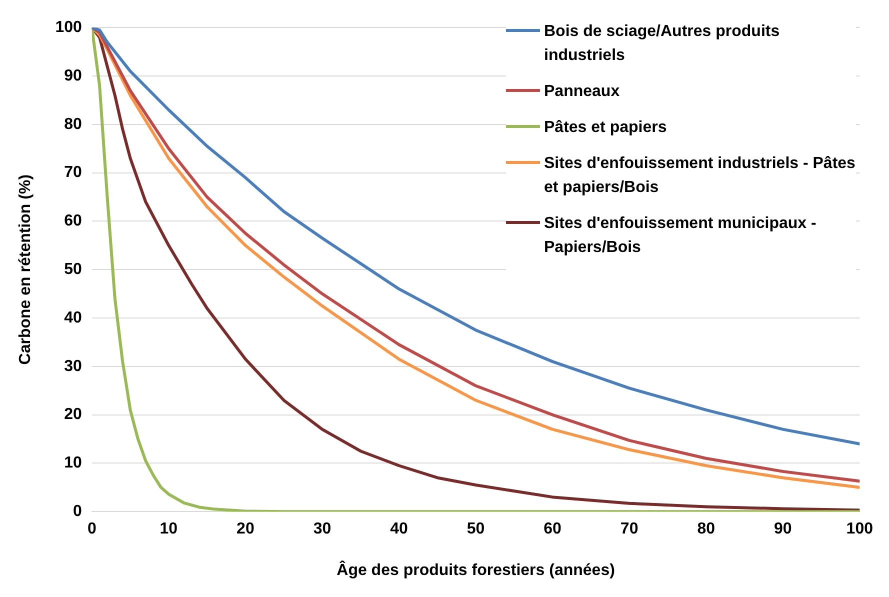 Image resolution: width=889 pixels, height=597 pixels. What do you see at coordinates (783, 529) in the screenshot?
I see `x-tick-label: 90` at bounding box center [783, 529].